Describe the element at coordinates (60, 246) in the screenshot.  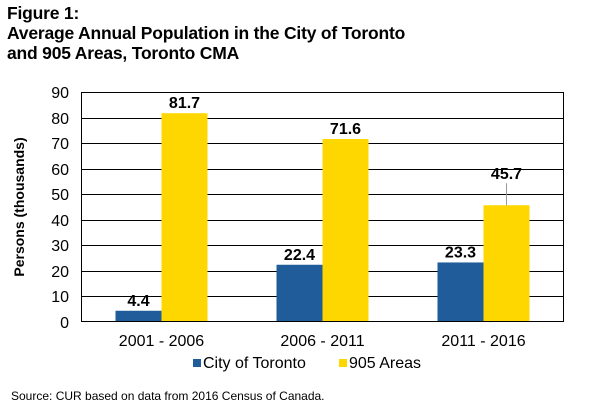
I see `y-tick-label: 30` at that location.